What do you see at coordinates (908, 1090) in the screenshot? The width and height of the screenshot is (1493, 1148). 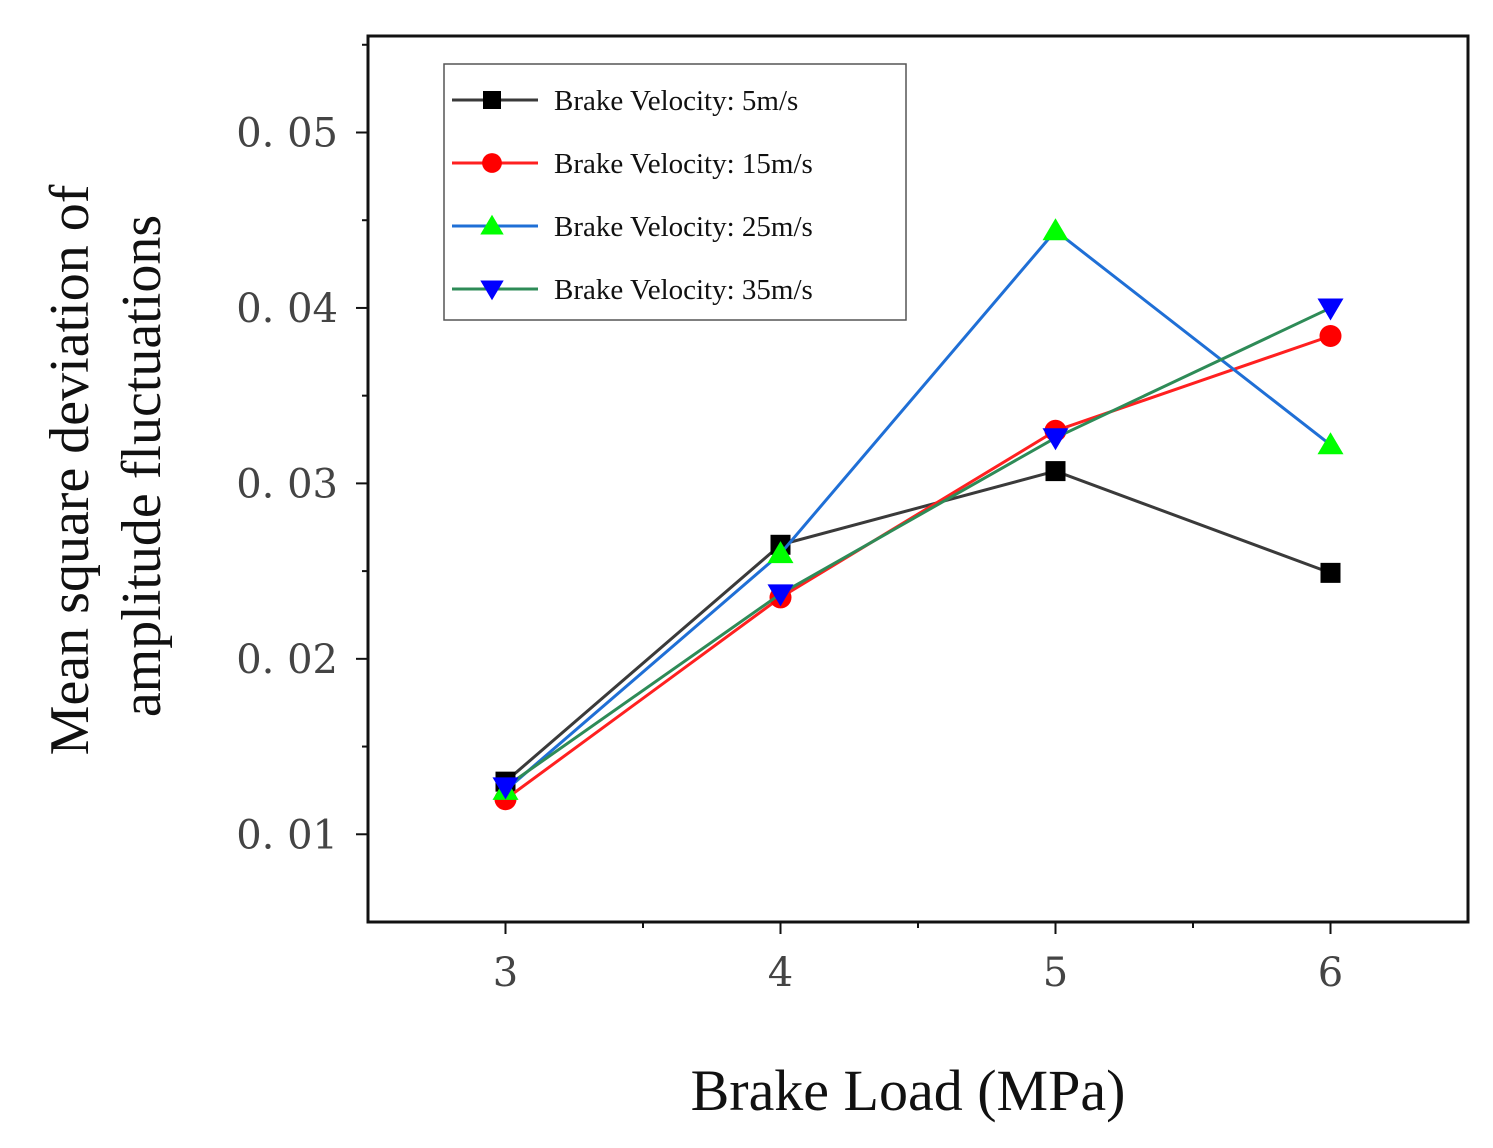 I see `x-axis-title: Brake Load (MPa)` at bounding box center [908, 1090].